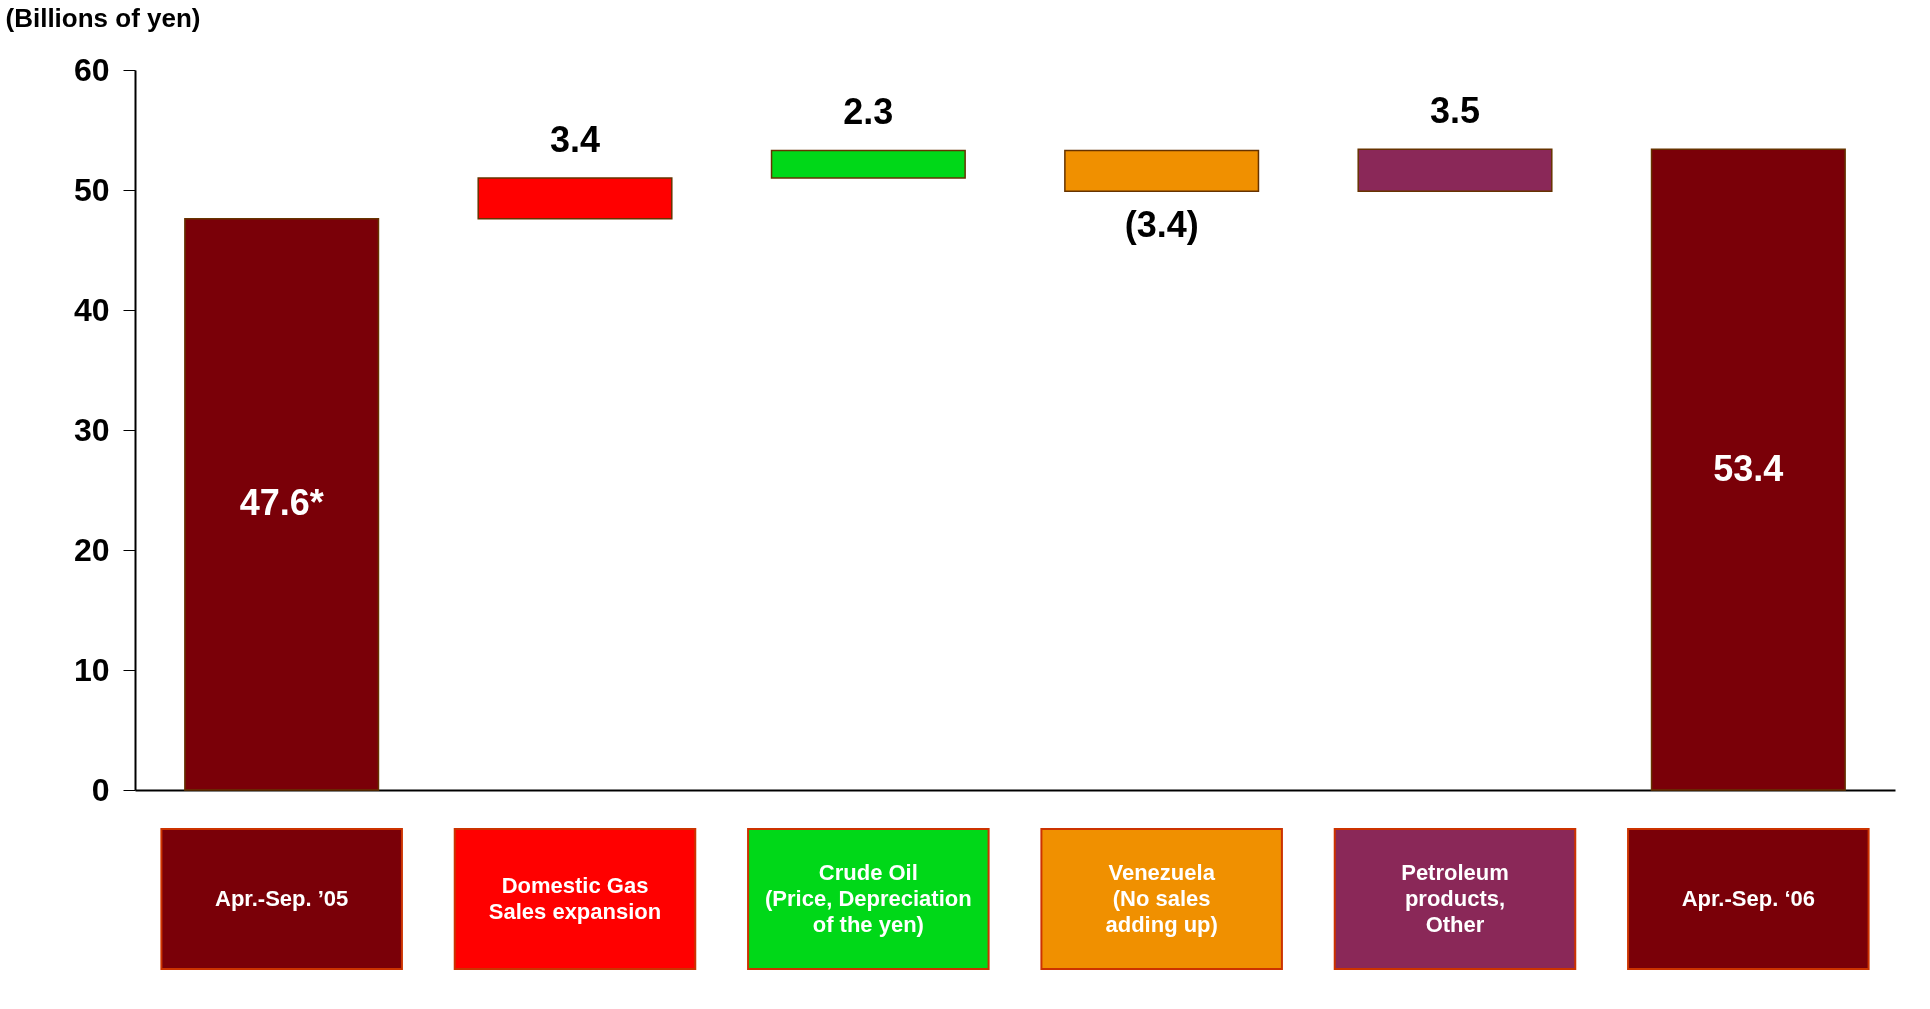 Image resolution: width=1930 pixels, height=1009 pixels. What do you see at coordinates (868, 898) in the screenshot?
I see `x-tick-label: Crude Oil (Price, Depreciation of the yen)` at bounding box center [868, 898].